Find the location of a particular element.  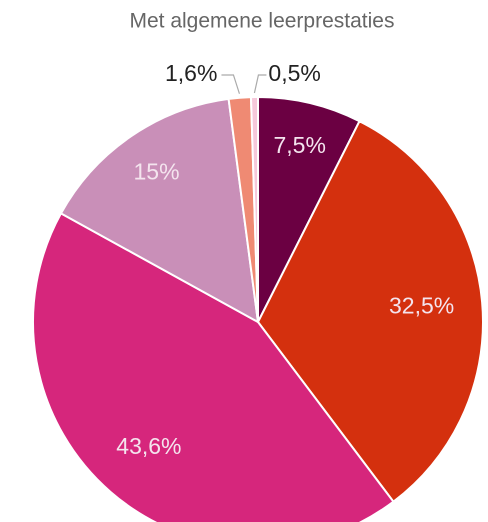

data-label: 0,5% is located at coordinates (294, 73).